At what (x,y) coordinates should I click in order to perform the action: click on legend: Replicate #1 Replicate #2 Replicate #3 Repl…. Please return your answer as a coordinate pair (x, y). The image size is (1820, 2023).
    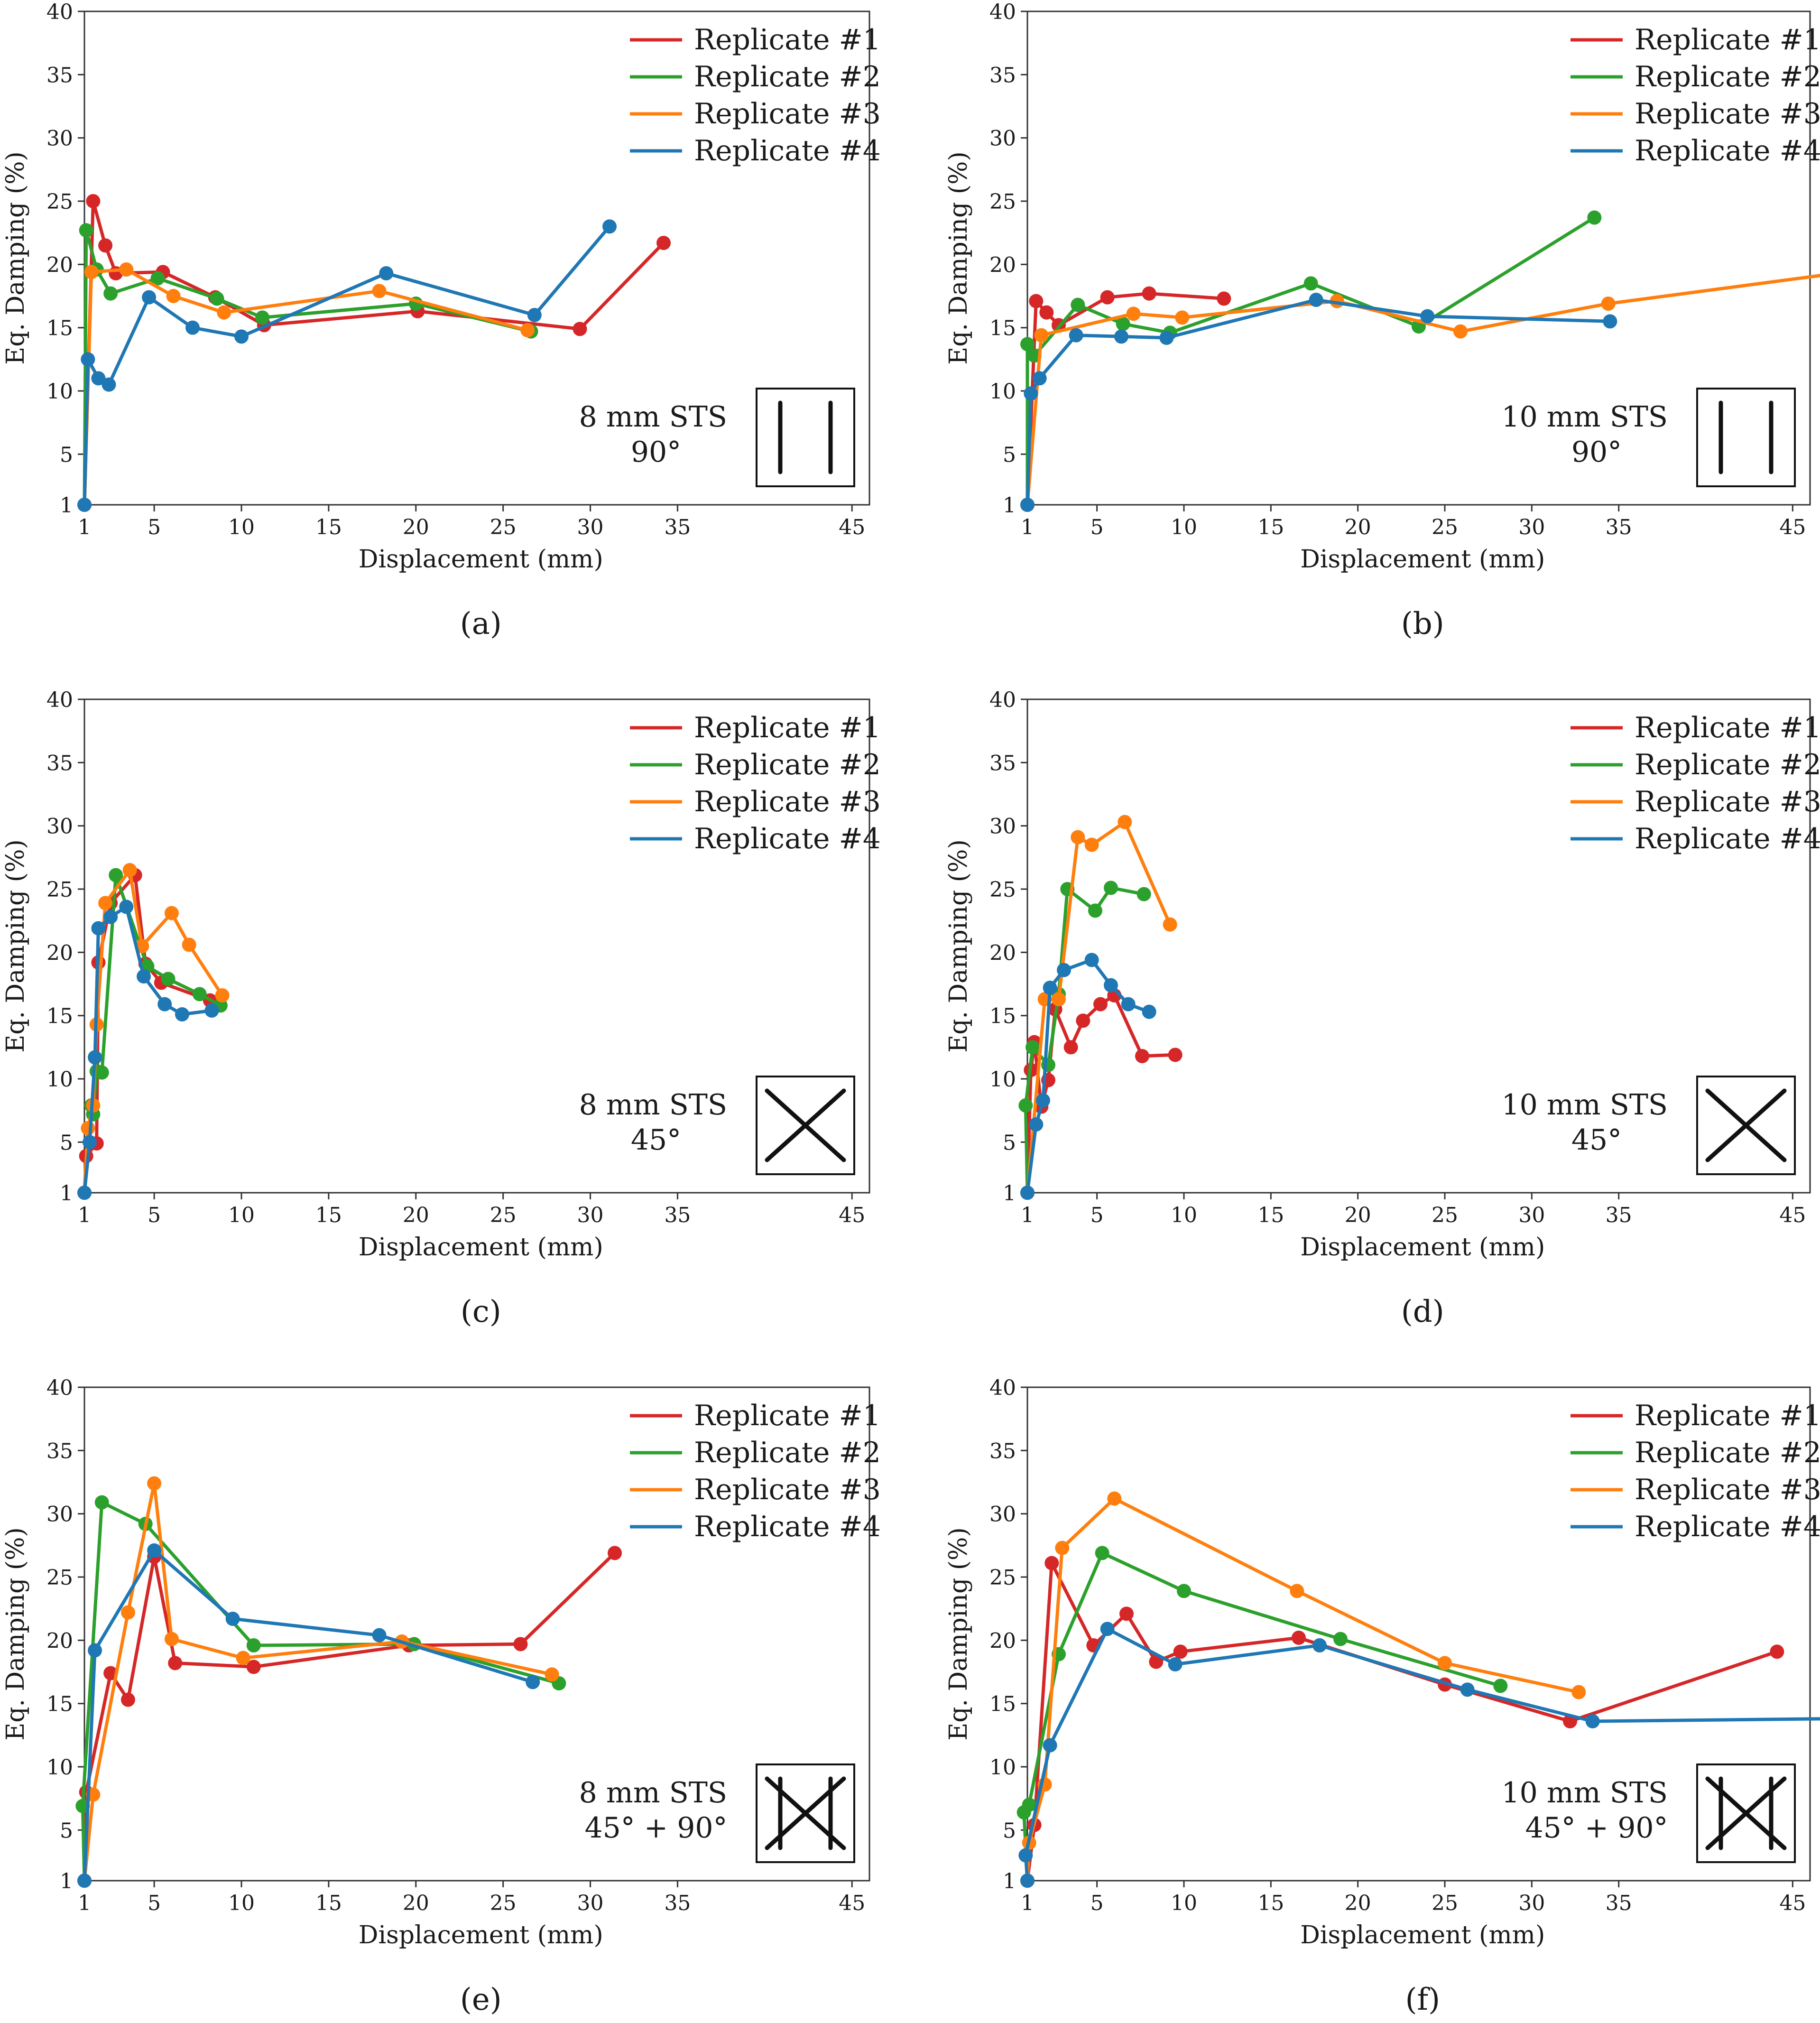
    Looking at the image, I should click on (755, 95).